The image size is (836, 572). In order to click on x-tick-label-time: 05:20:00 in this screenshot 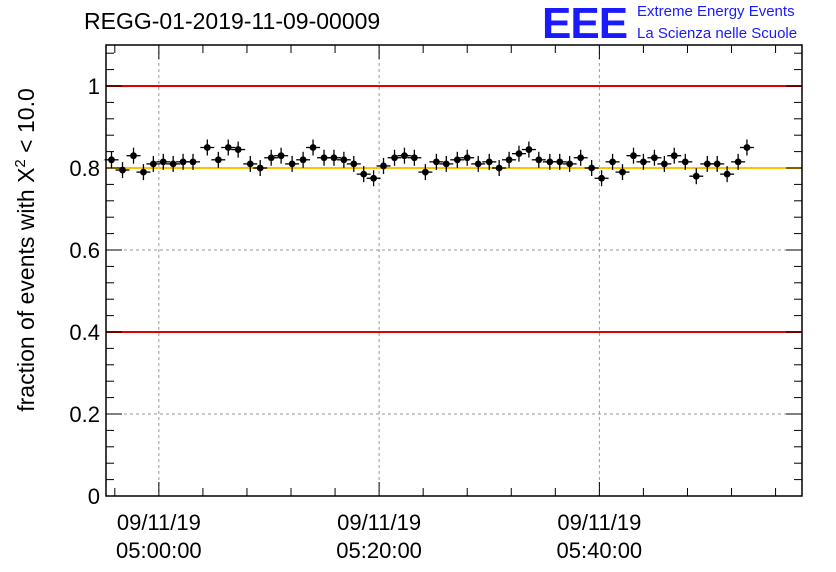, I will do `click(379, 550)`.